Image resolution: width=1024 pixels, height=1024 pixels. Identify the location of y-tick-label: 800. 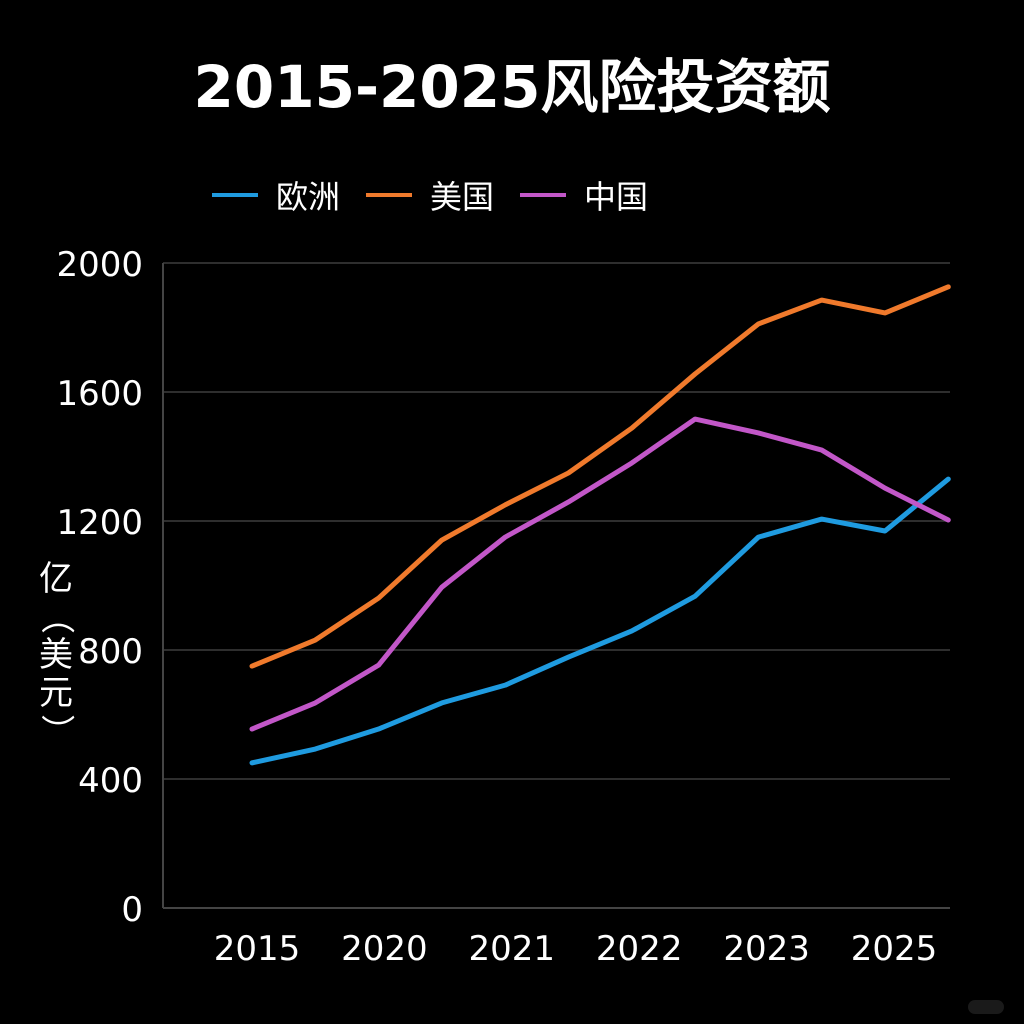
(110, 652).